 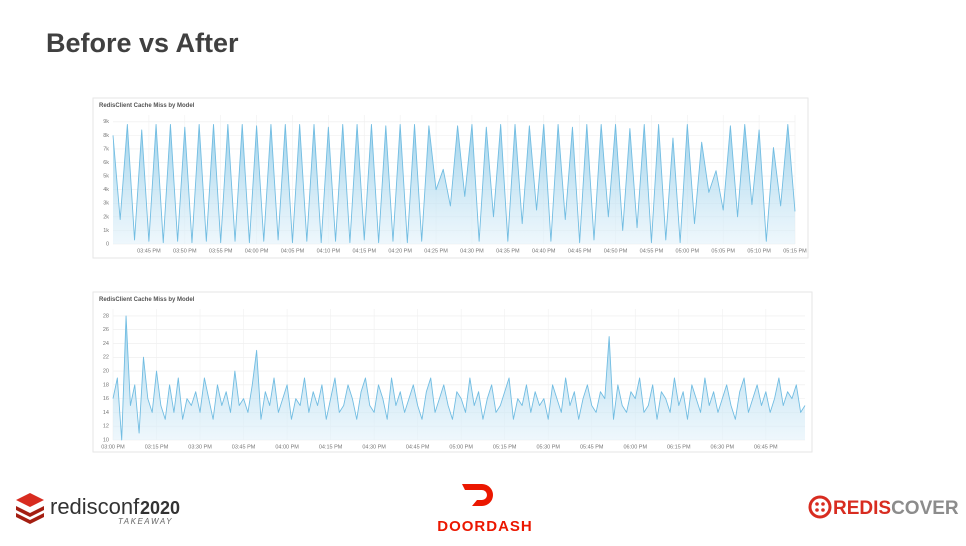 I want to click on x-tick-label: 03:00 PM, so click(x=113, y=447).